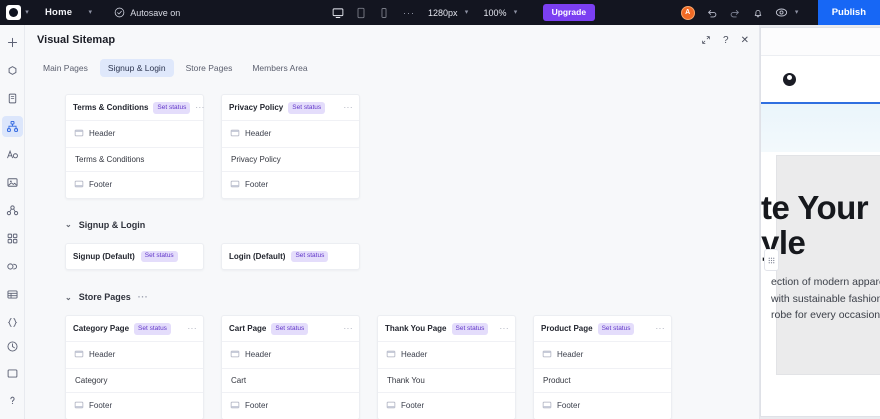  I want to click on page-card-login: Login (Default) Set status, so click(290, 256).